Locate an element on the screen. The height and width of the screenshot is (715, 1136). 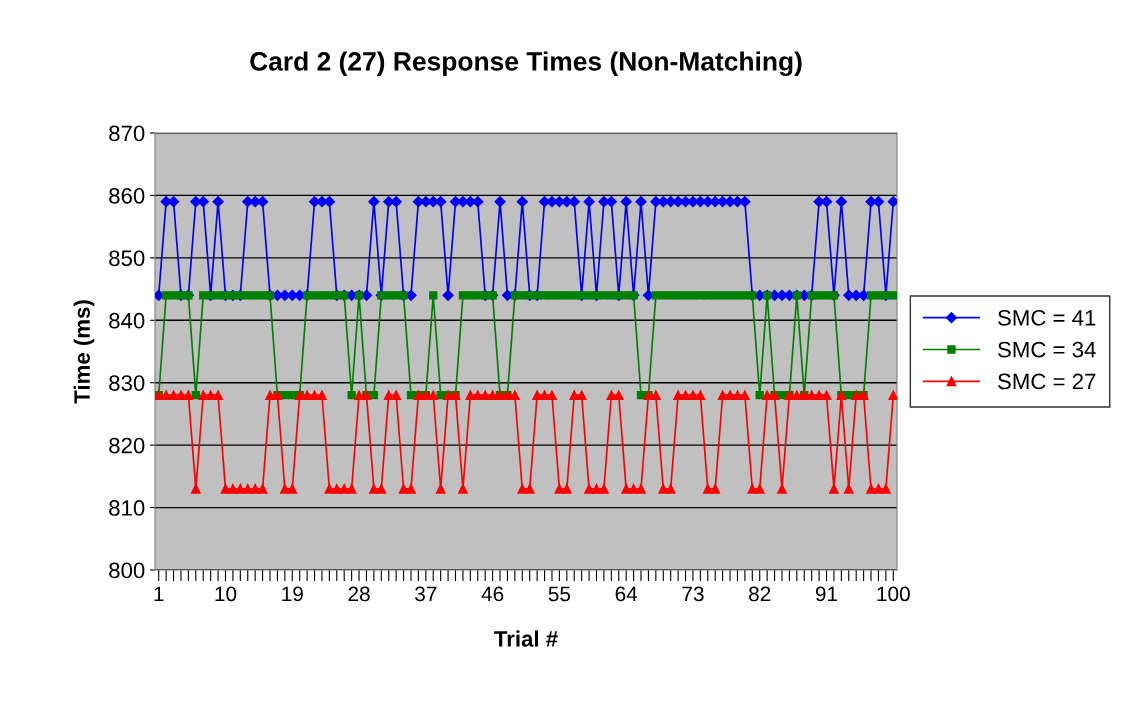
legend-label: SMC = 27 is located at coordinates (1047, 381).